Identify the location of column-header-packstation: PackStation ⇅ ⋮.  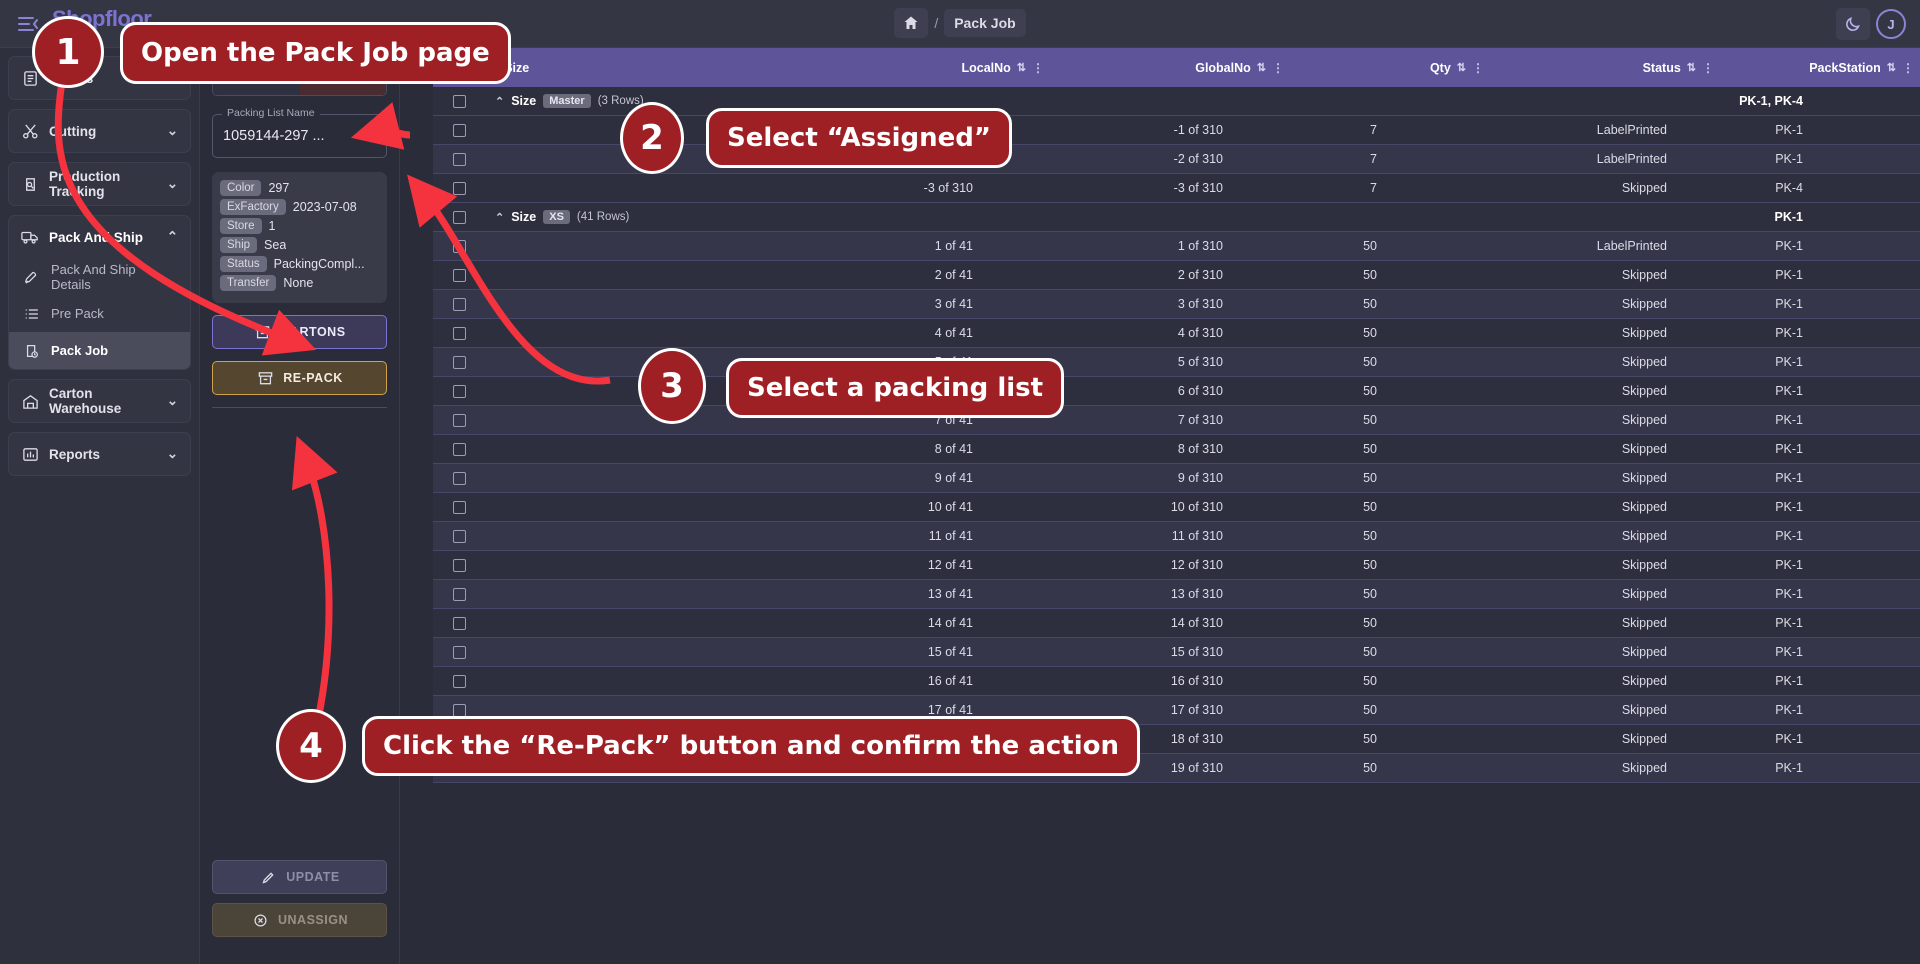
(1815, 68).